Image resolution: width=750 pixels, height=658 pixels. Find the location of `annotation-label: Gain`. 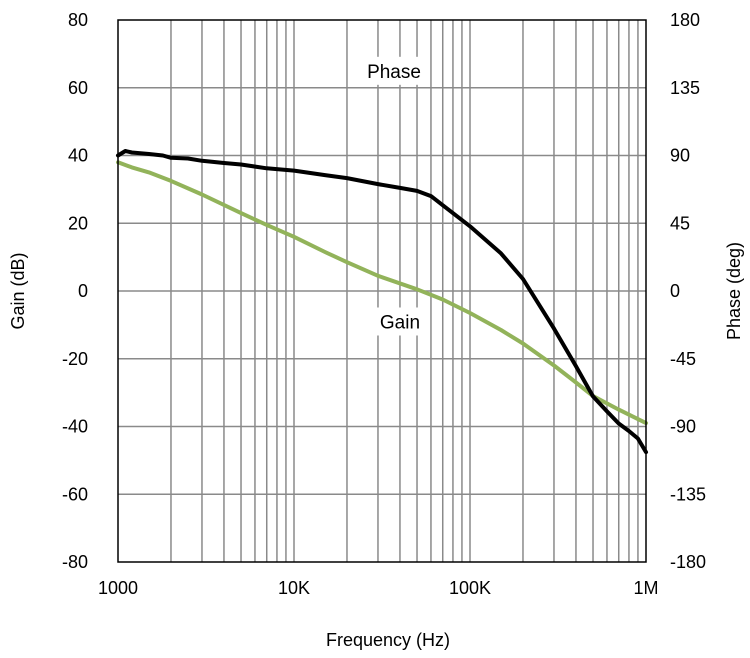

annotation-label: Gain is located at coordinates (400, 322).